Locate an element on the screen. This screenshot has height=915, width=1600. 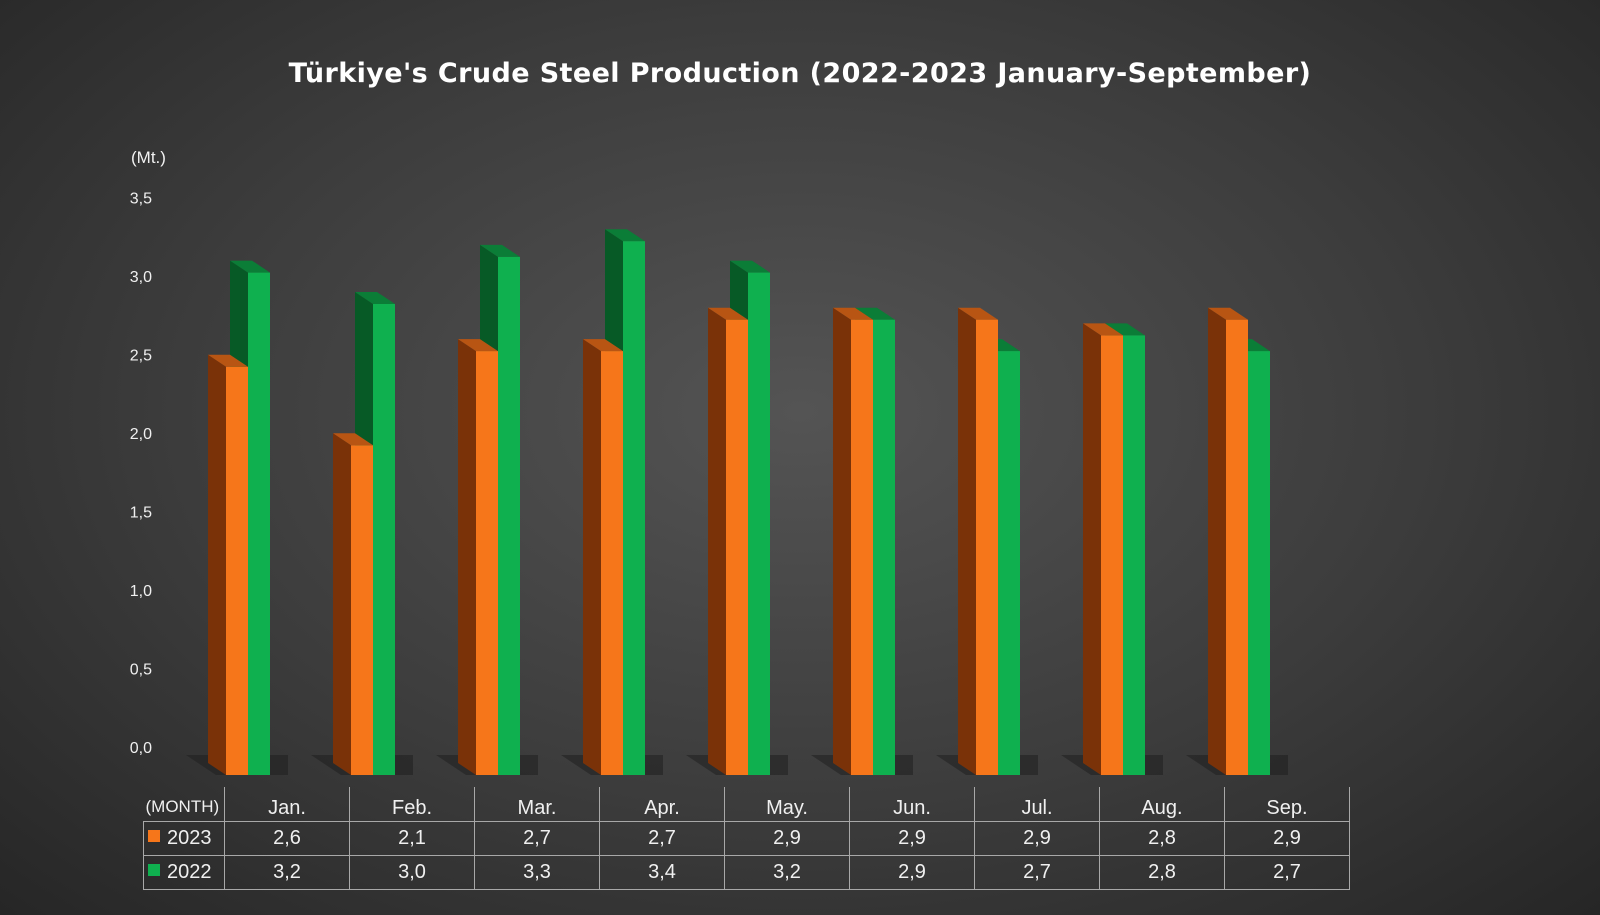
month-label: Apr. is located at coordinates (662, 804).